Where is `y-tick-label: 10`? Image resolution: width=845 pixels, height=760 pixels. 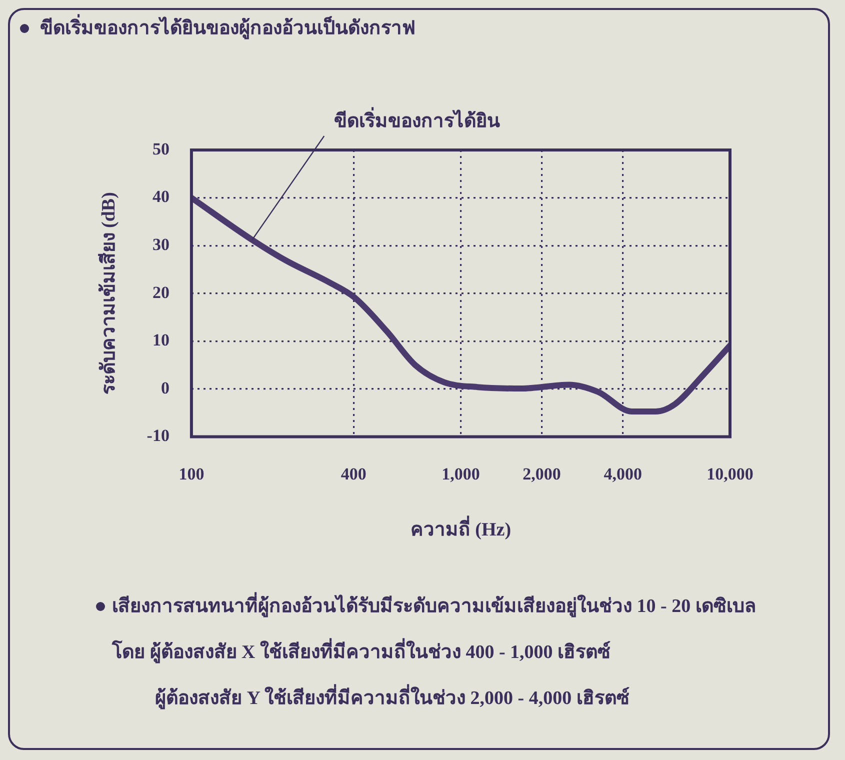
y-tick-label: 10 is located at coordinates (161, 340).